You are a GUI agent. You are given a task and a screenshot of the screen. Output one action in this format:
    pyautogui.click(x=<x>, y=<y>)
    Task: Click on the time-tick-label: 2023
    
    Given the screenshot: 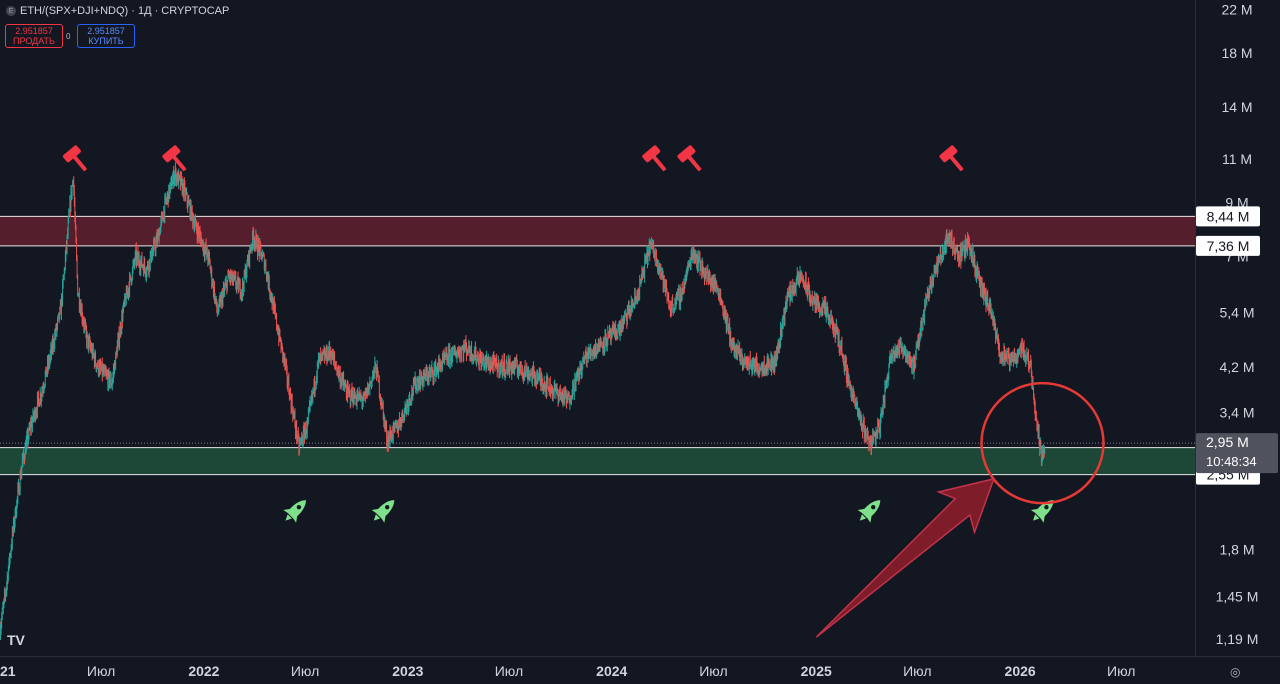 What is the action you would take?
    pyautogui.click(x=407, y=671)
    